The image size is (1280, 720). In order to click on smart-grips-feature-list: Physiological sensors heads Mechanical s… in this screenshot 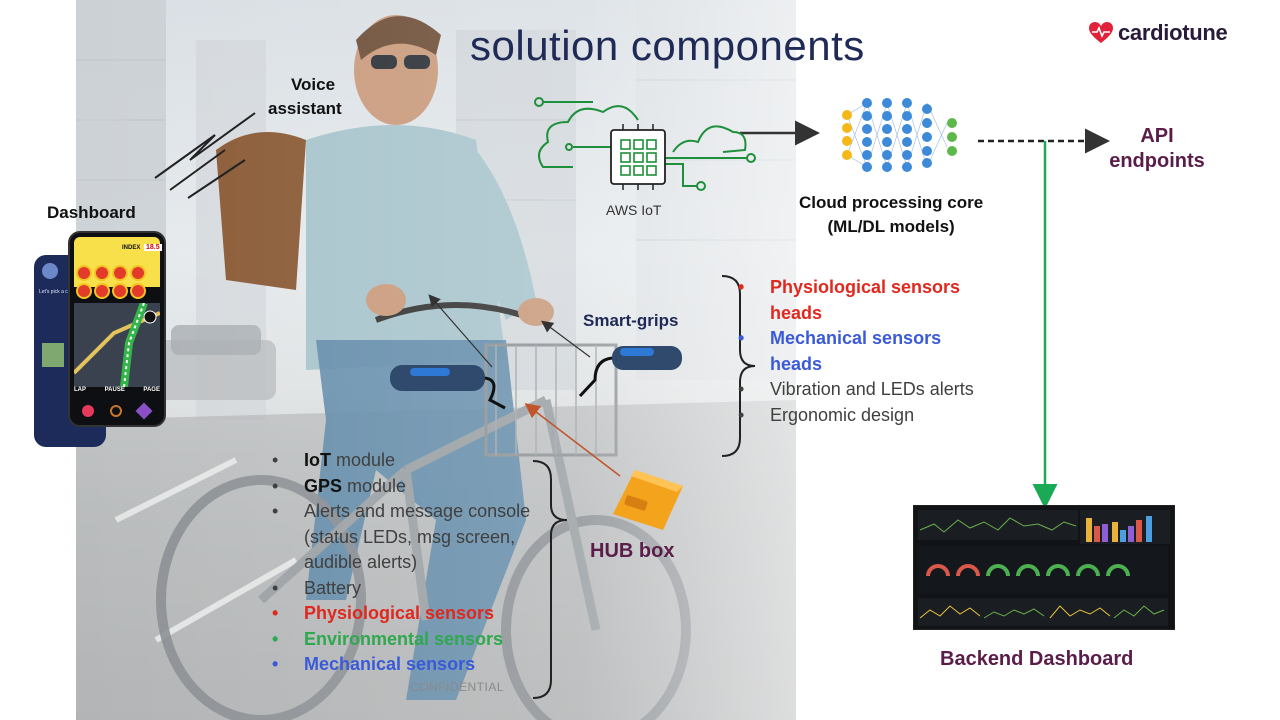, I will do `click(868, 351)`.